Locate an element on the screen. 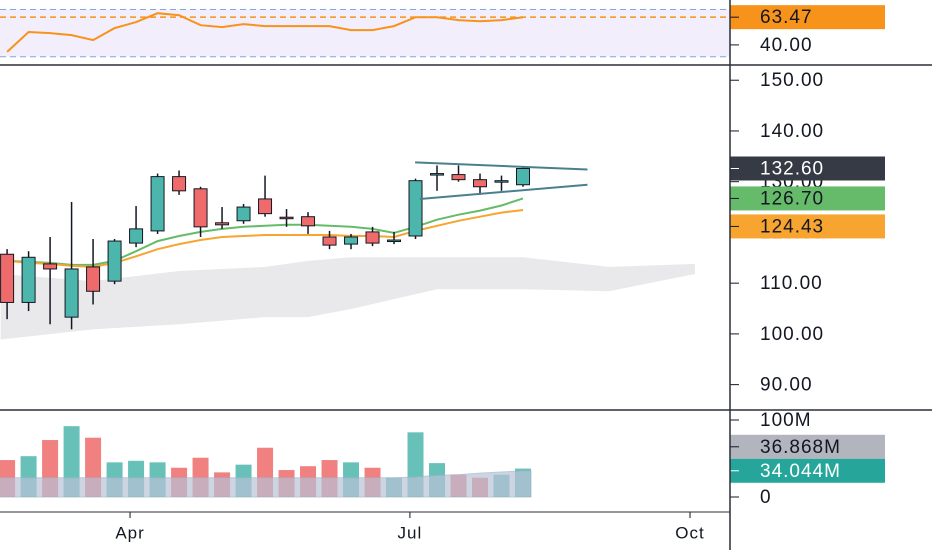 Image resolution: width=932 pixels, height=550 pixels. price-tag-label: 34.044M is located at coordinates (800, 471).